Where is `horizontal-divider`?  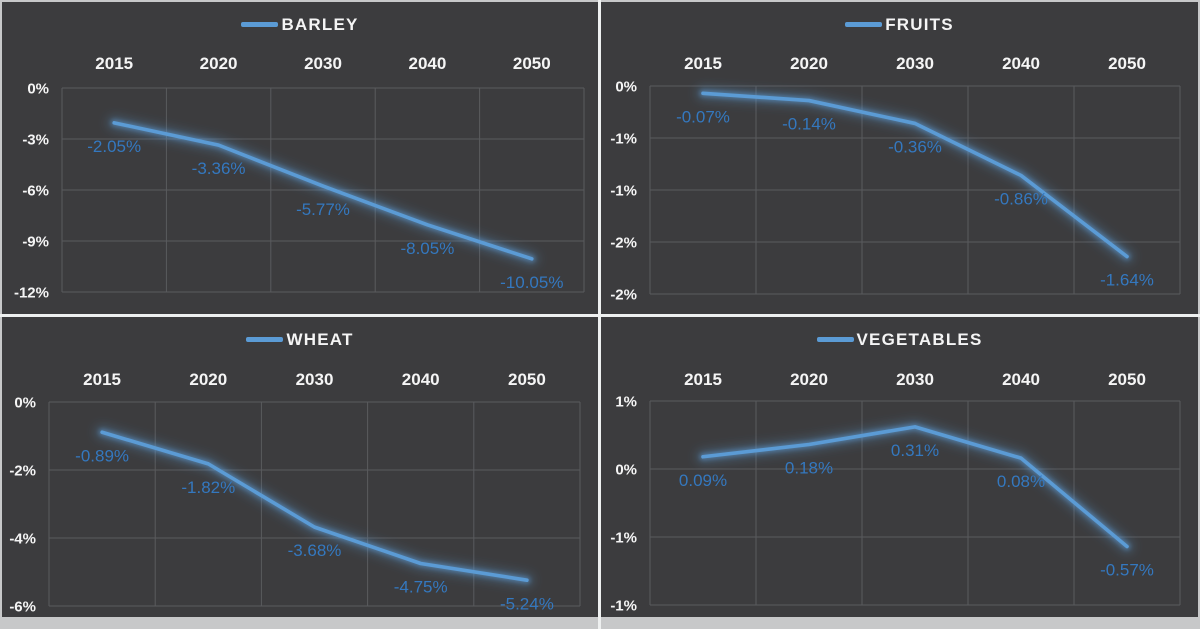 horizontal-divider is located at coordinates (600, 315).